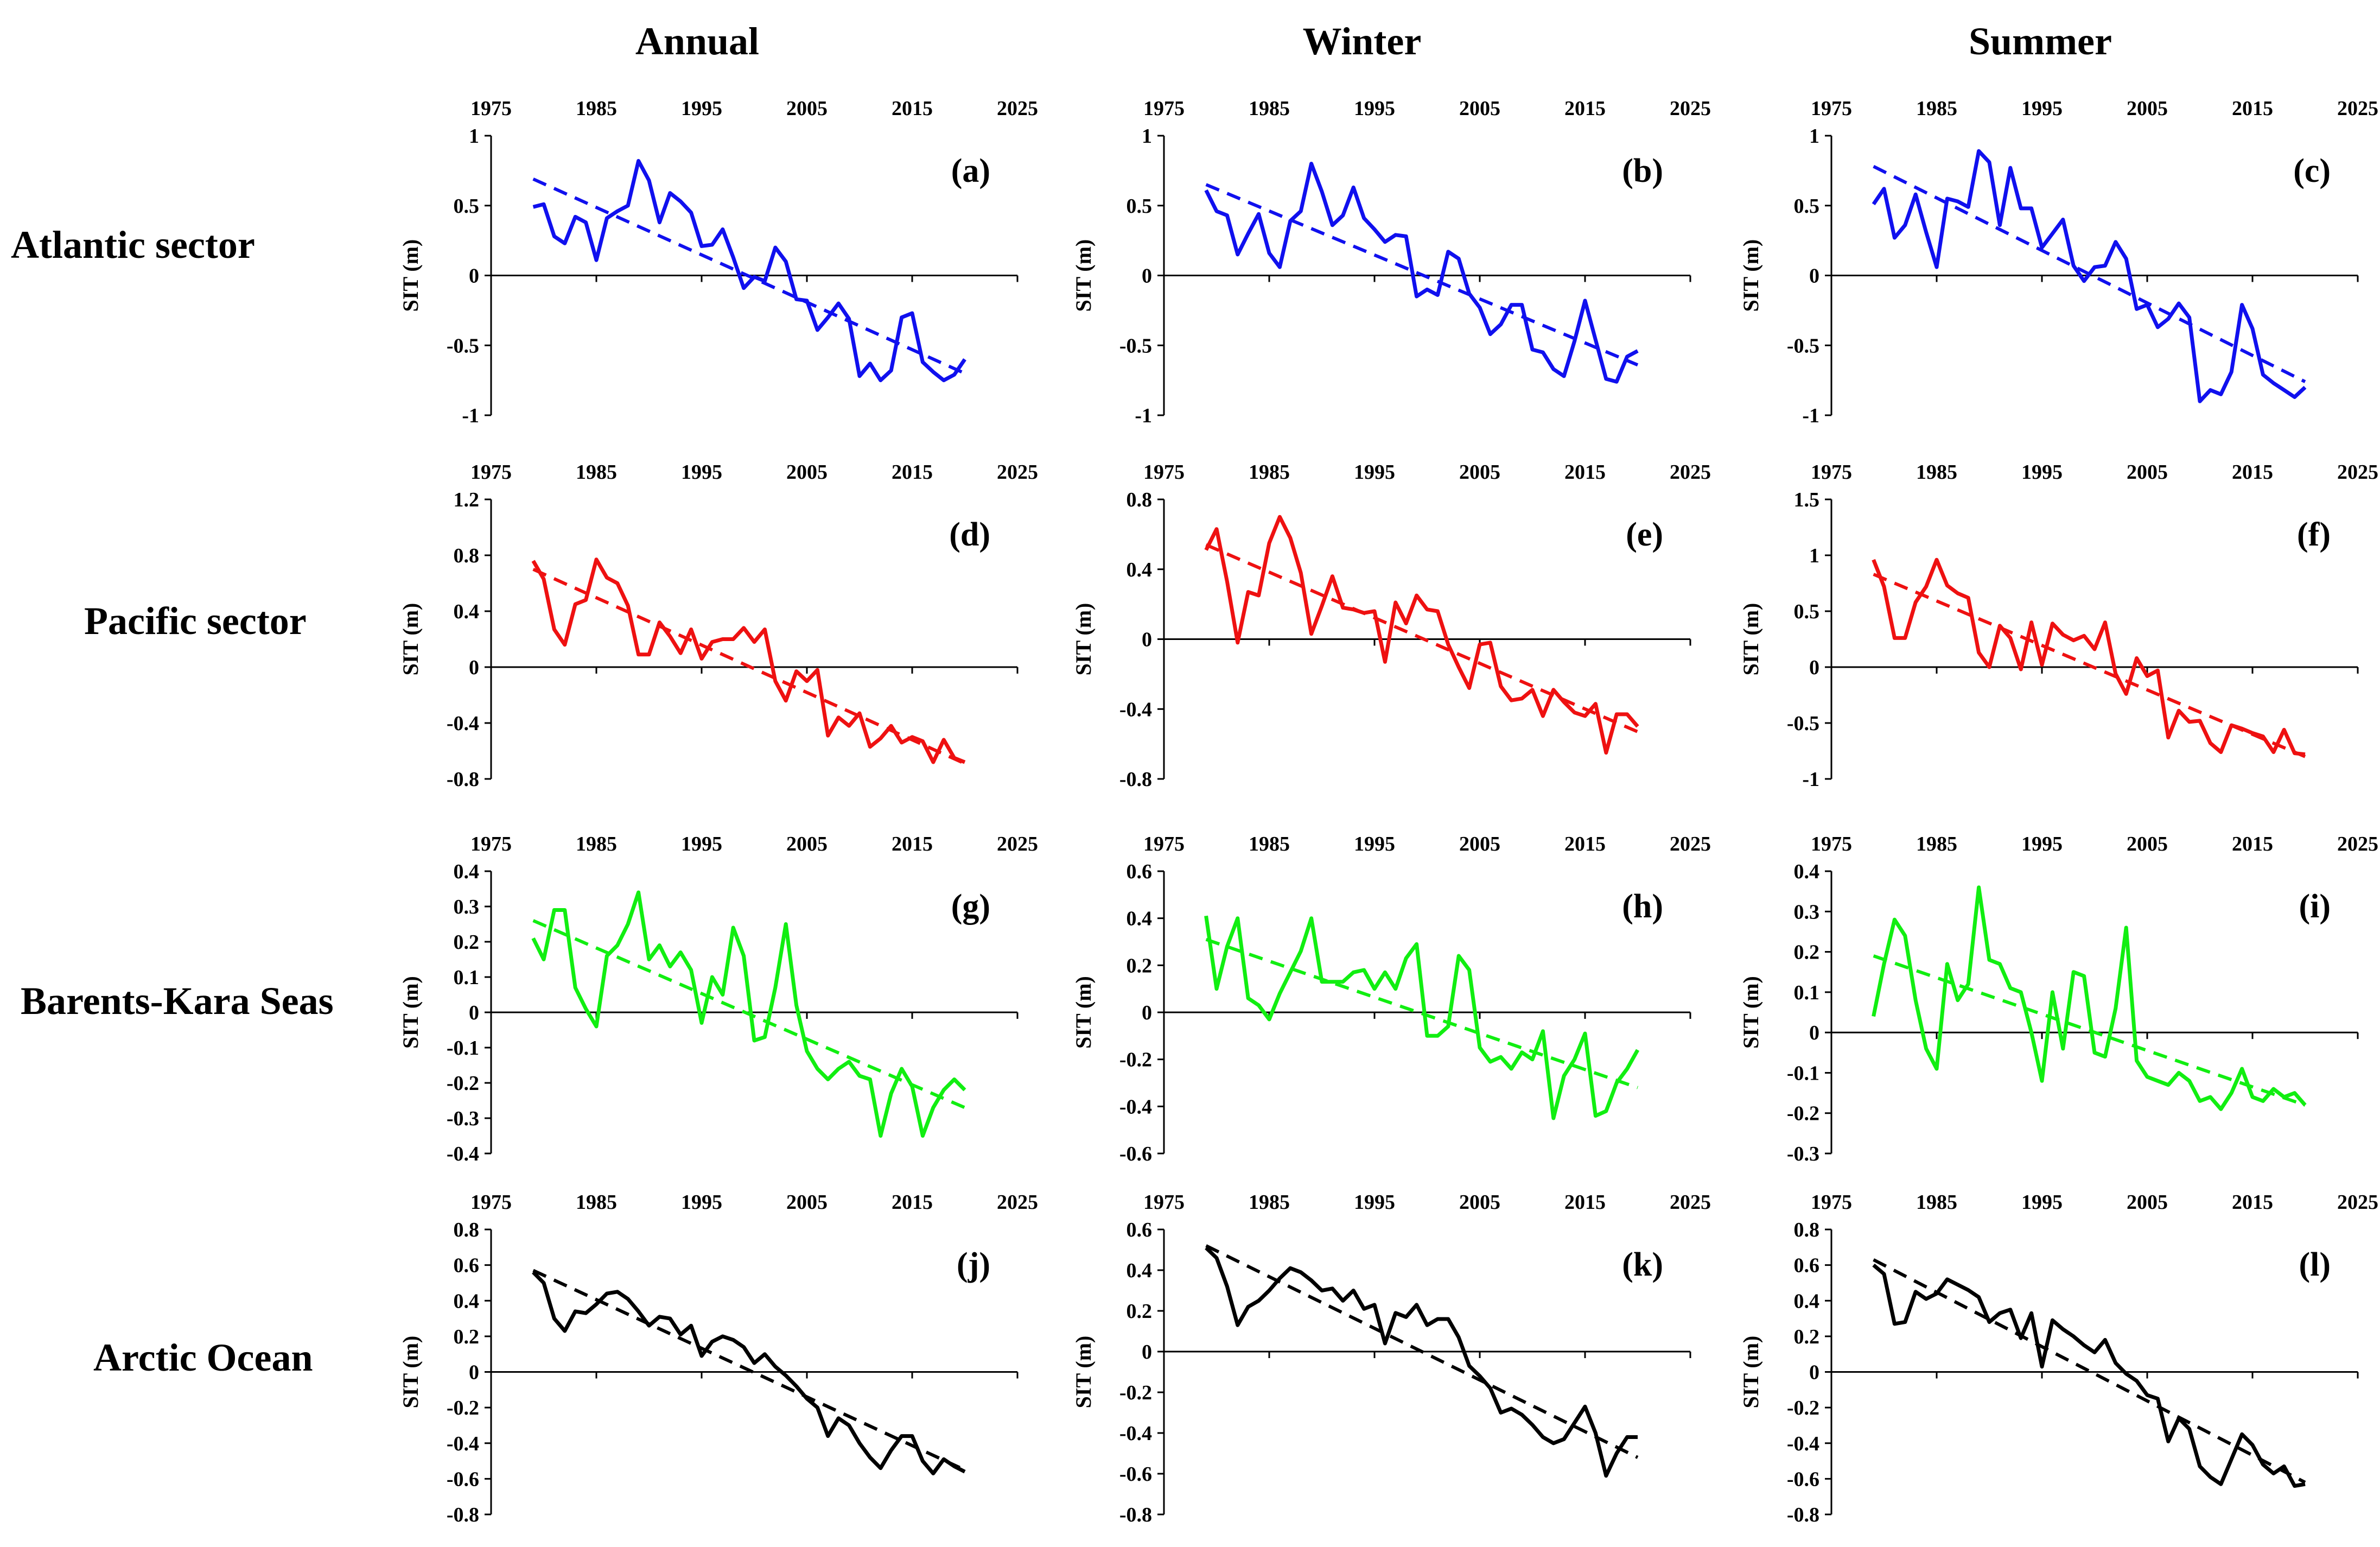 This screenshot has height=1547, width=2380. What do you see at coordinates (697, 41) in the screenshot?
I see `column-title-annual: Annual` at bounding box center [697, 41].